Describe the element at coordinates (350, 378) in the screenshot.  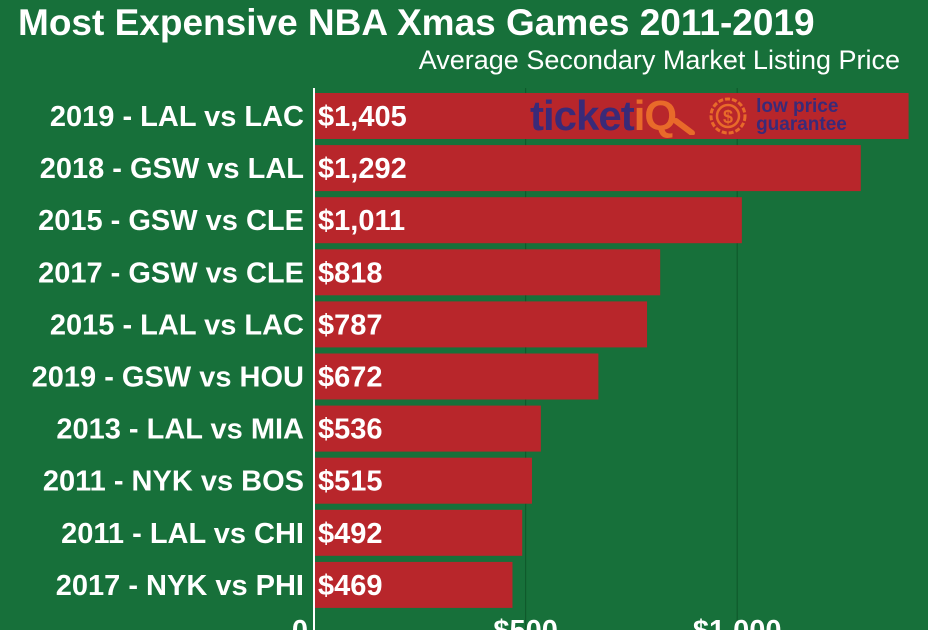
I see `value-label: $672` at that location.